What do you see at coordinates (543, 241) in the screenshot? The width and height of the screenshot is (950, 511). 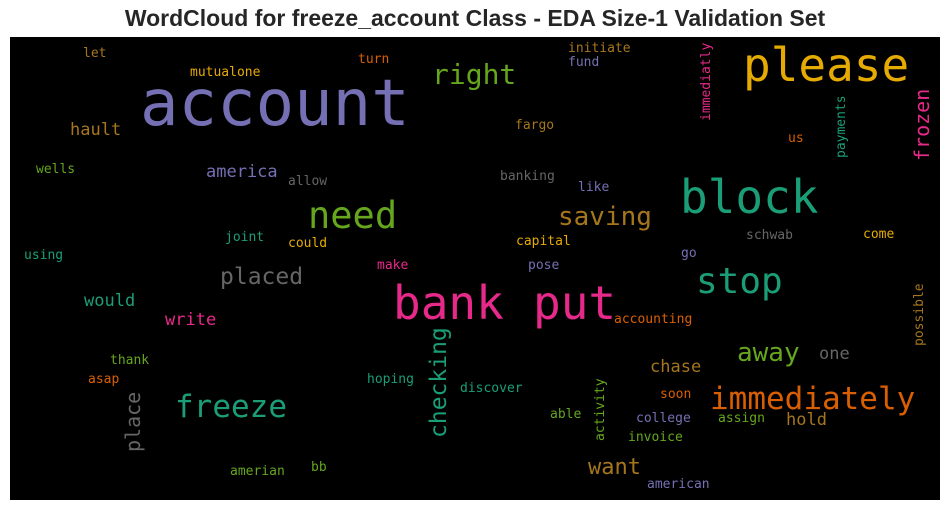 I see `word-capital: capital` at bounding box center [543, 241].